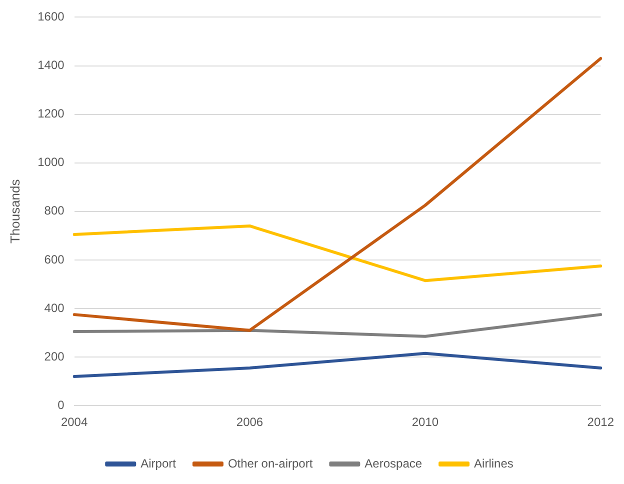 The width and height of the screenshot is (624, 484). What do you see at coordinates (425, 422) in the screenshot?
I see `x-tick-label: 2010` at bounding box center [425, 422].